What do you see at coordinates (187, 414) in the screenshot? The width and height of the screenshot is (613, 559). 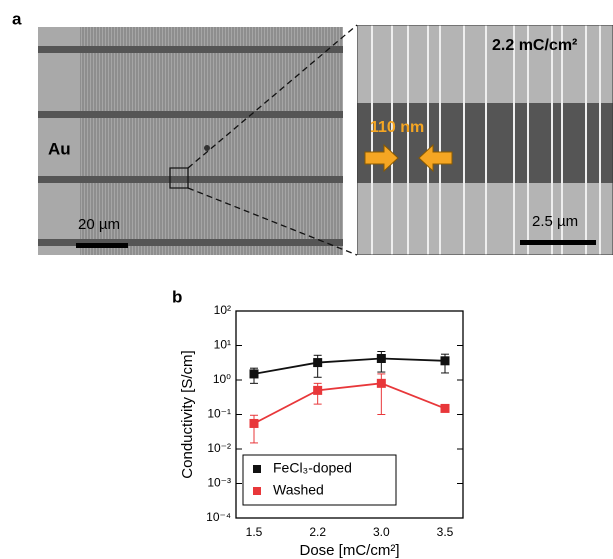 I see `y-axis-label: Conductivity [S/cm]` at bounding box center [187, 414].